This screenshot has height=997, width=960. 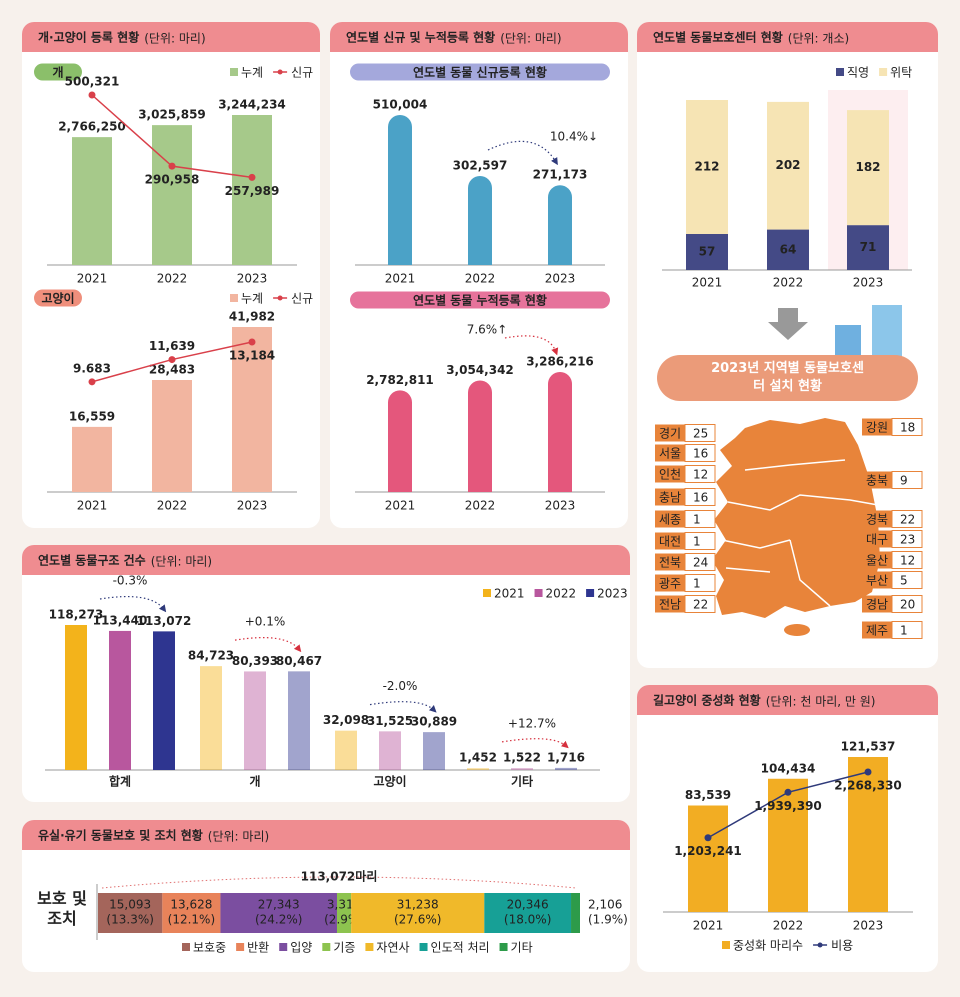 What do you see at coordinates (252, 73) in the screenshot?
I see `legend-label: 누계` at bounding box center [252, 73].